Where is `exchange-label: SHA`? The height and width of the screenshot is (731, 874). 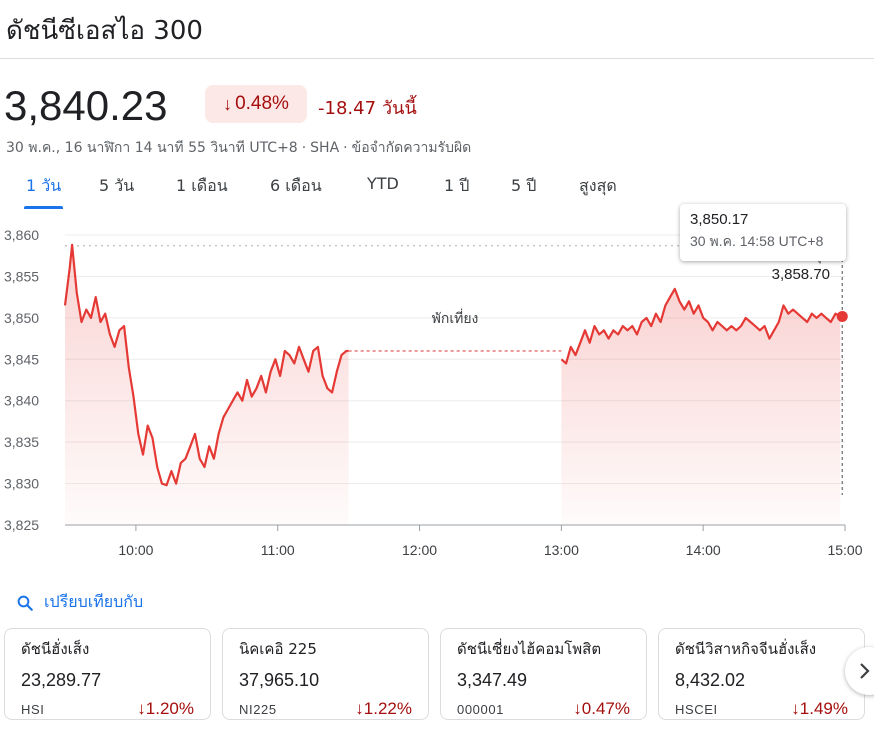 exchange-label: SHA is located at coordinates (325, 148).